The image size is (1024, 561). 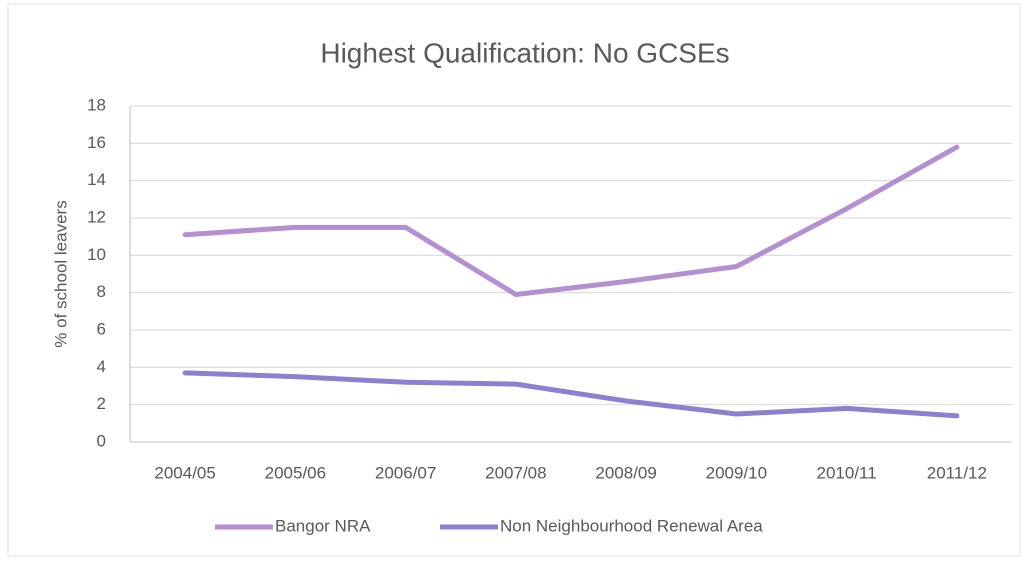 What do you see at coordinates (101, 291) in the screenshot?
I see `y-tick-label: 8` at bounding box center [101, 291].